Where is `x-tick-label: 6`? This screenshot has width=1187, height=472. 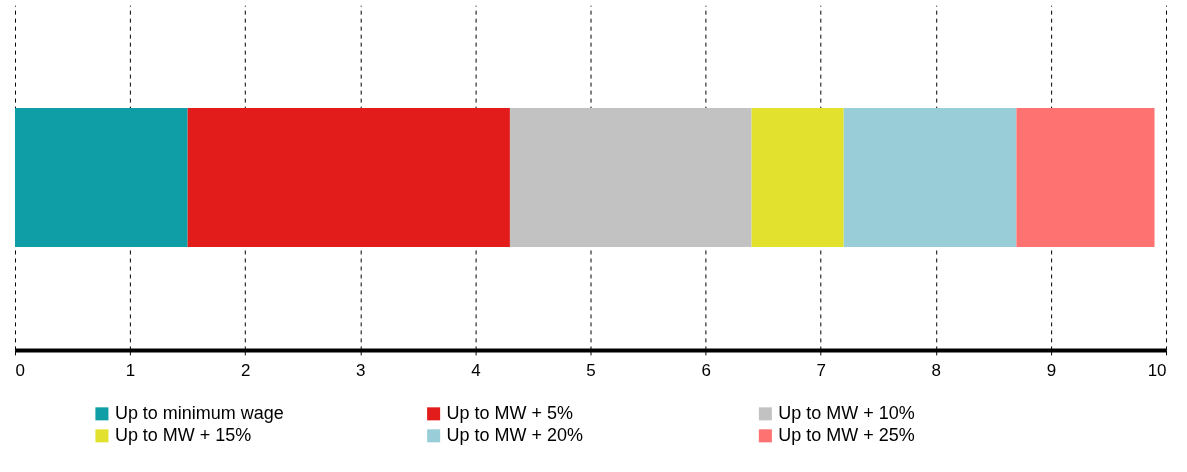 x-tick-label: 6 is located at coordinates (706, 371).